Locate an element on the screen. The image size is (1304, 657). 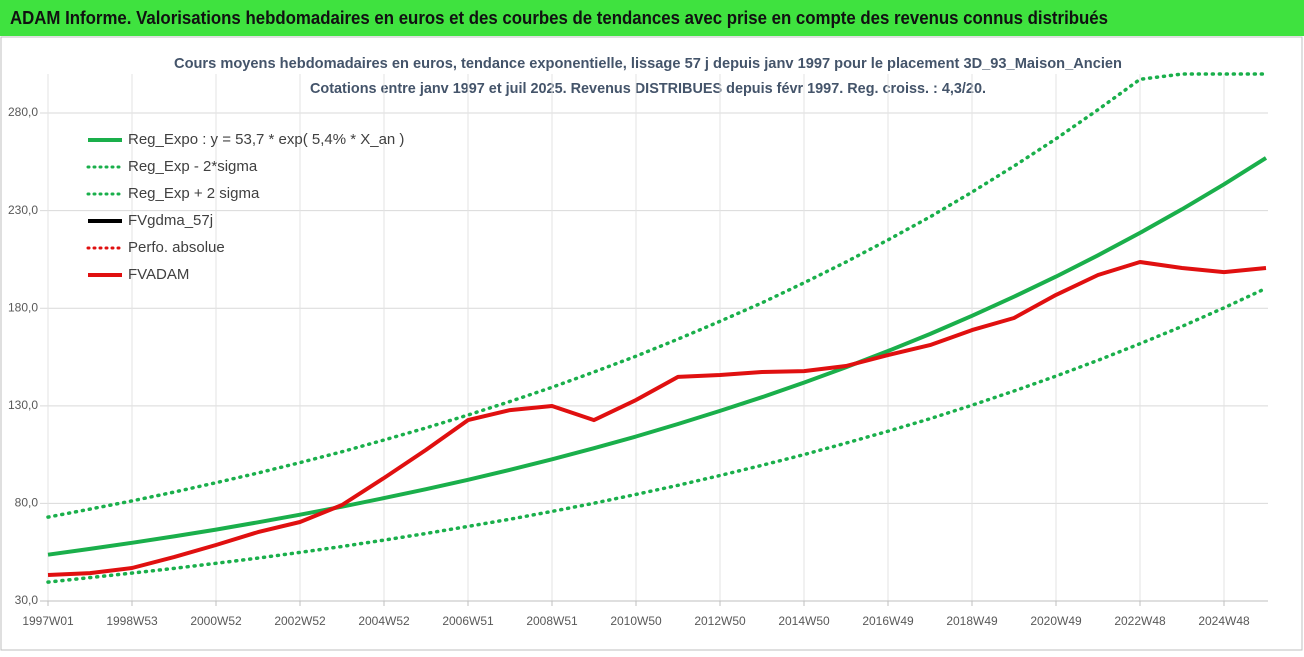
x-tick-label: 2004W52 is located at coordinates (384, 621).